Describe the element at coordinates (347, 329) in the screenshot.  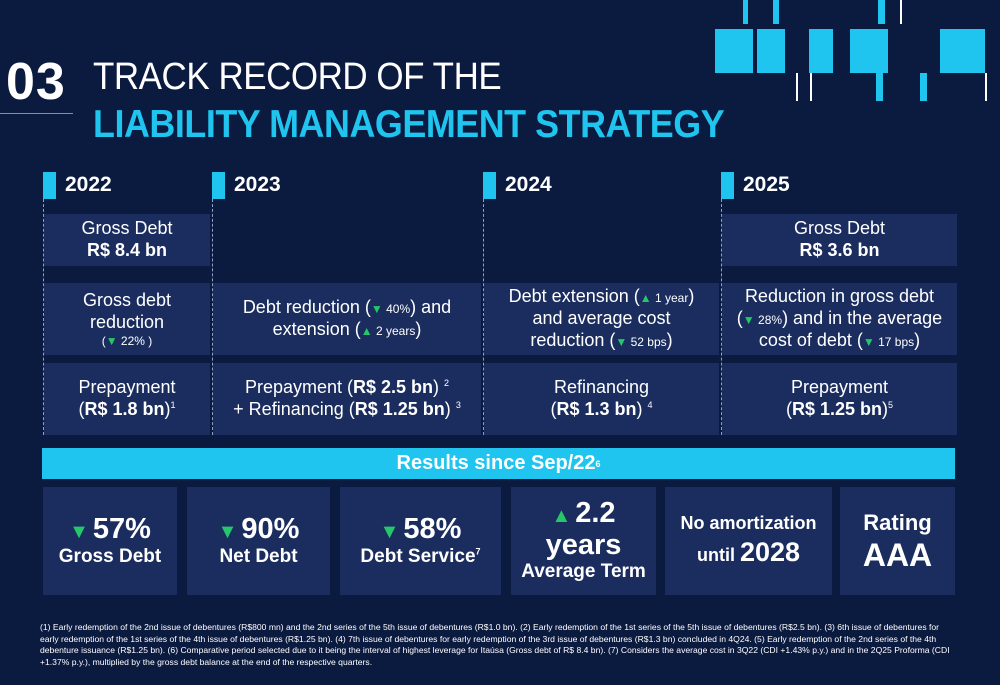
I see `reduction-line-2: extension (▲ 2 years)` at that location.